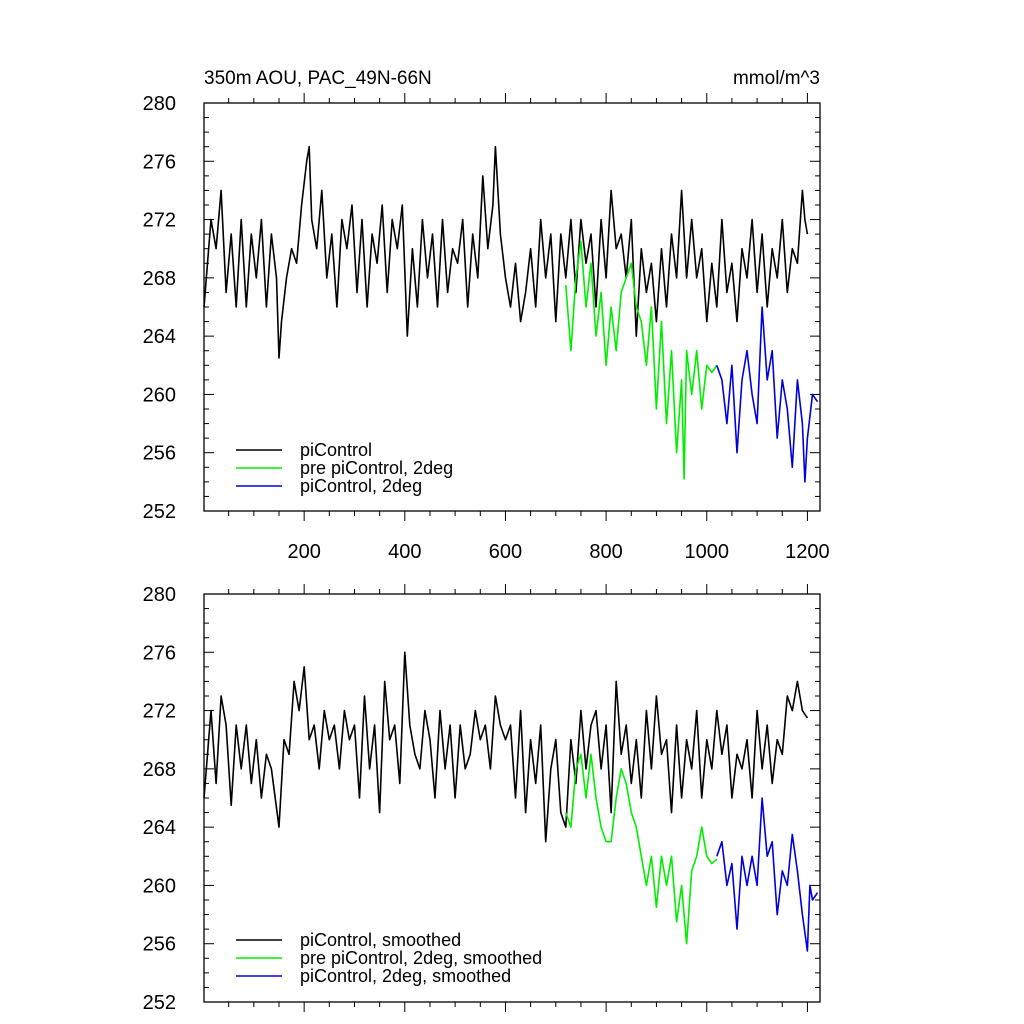 The width and height of the screenshot is (1024, 1024). What do you see at coordinates (807, 552) in the screenshot?
I see `x-tick-label: 1200` at bounding box center [807, 552].